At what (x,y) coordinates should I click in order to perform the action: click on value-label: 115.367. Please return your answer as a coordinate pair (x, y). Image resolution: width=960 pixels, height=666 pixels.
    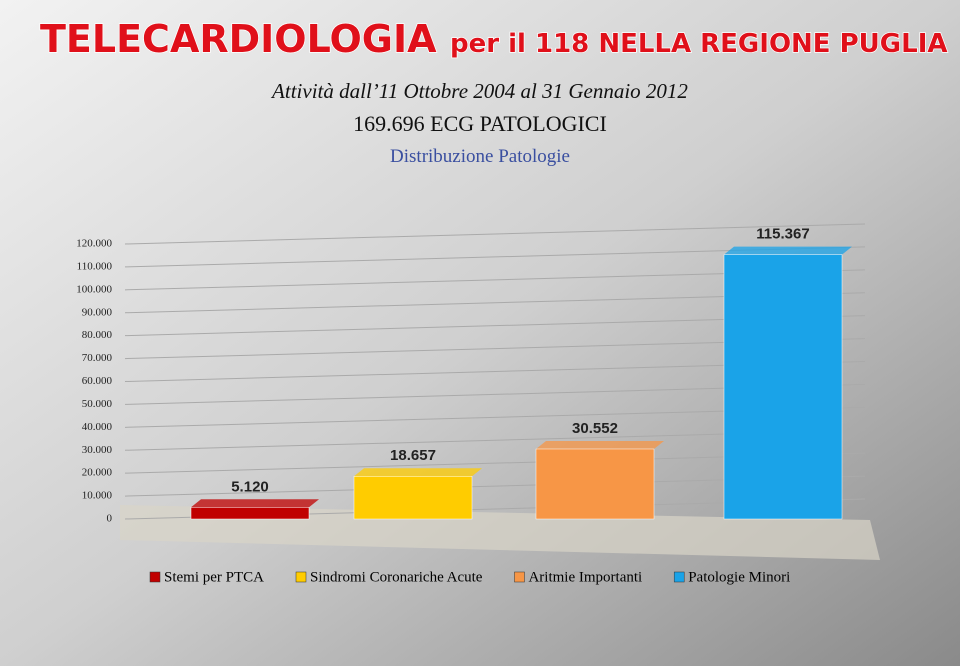
    Looking at the image, I should click on (782, 234).